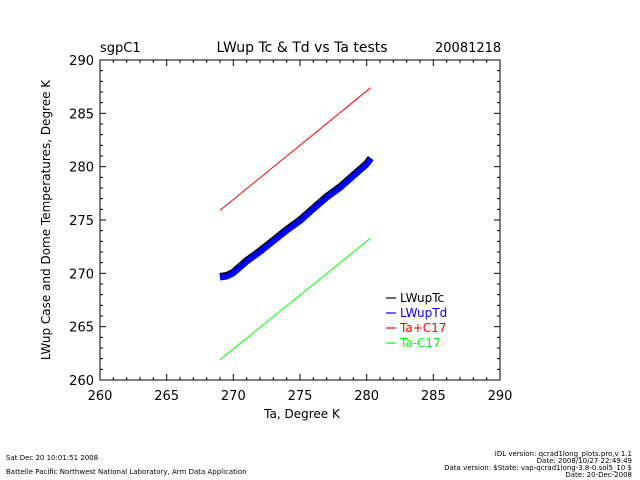  Describe the element at coordinates (52, 458) in the screenshot. I see `run-time: Sat Dec 20 10:01:51 2008` at that location.